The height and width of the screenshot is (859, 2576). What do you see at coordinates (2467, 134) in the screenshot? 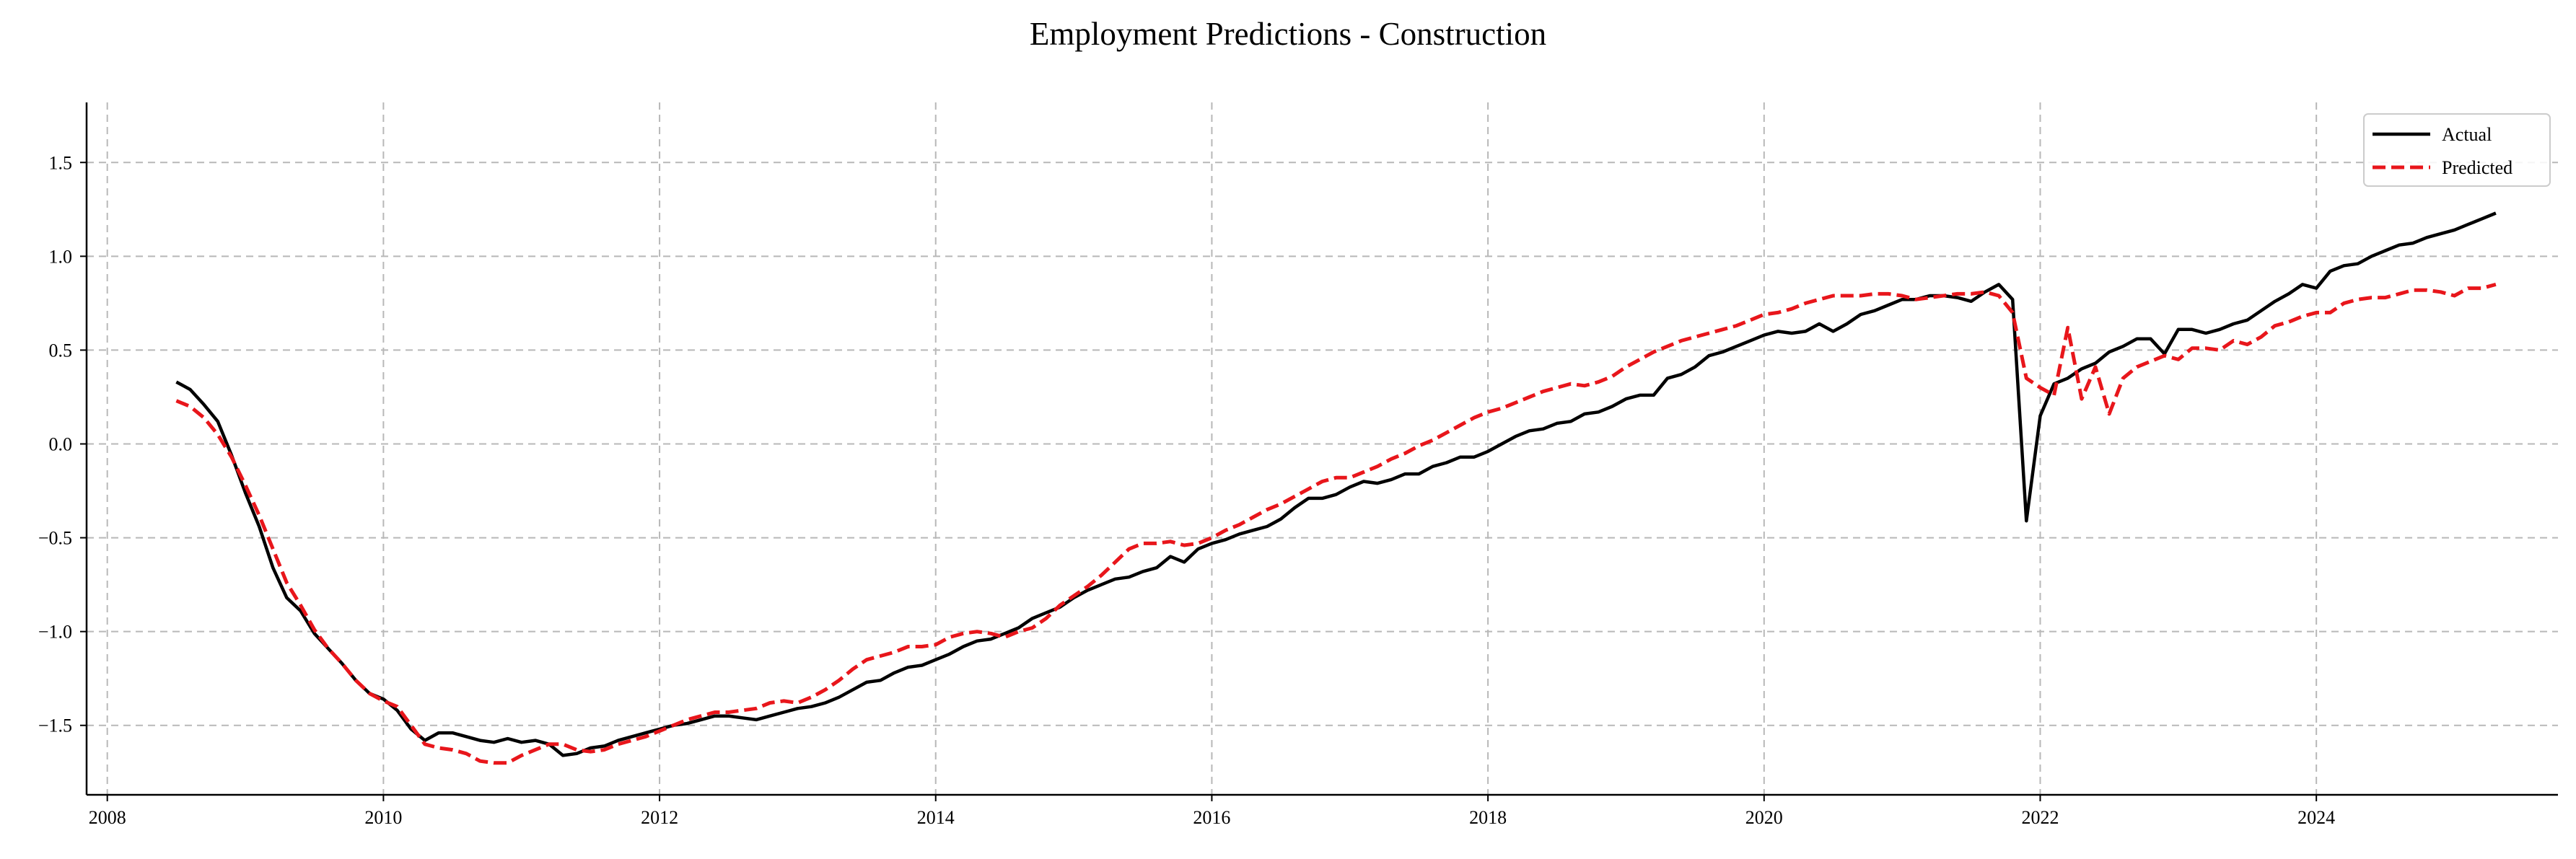
I see `legend-label-actual: Actual` at bounding box center [2467, 134].